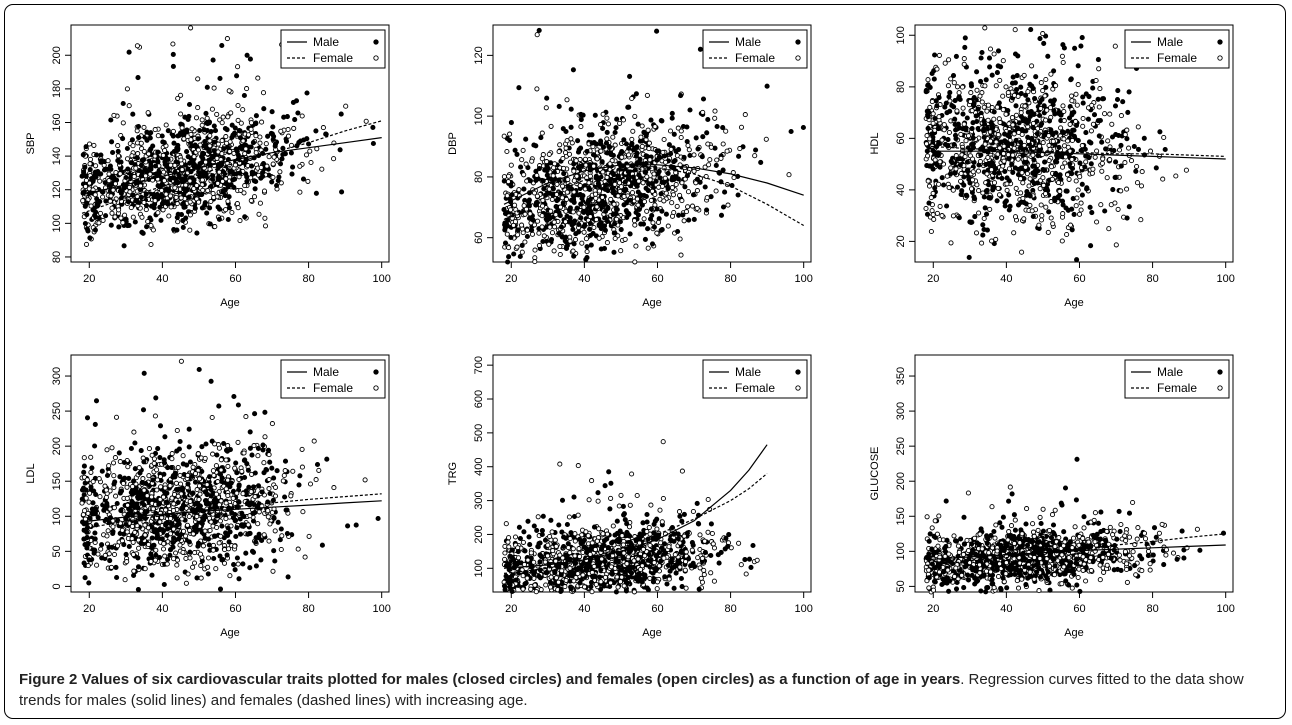 Image resolution: width=1292 pixels, height=725 pixels. I want to click on plot-box, so click(230, 143).